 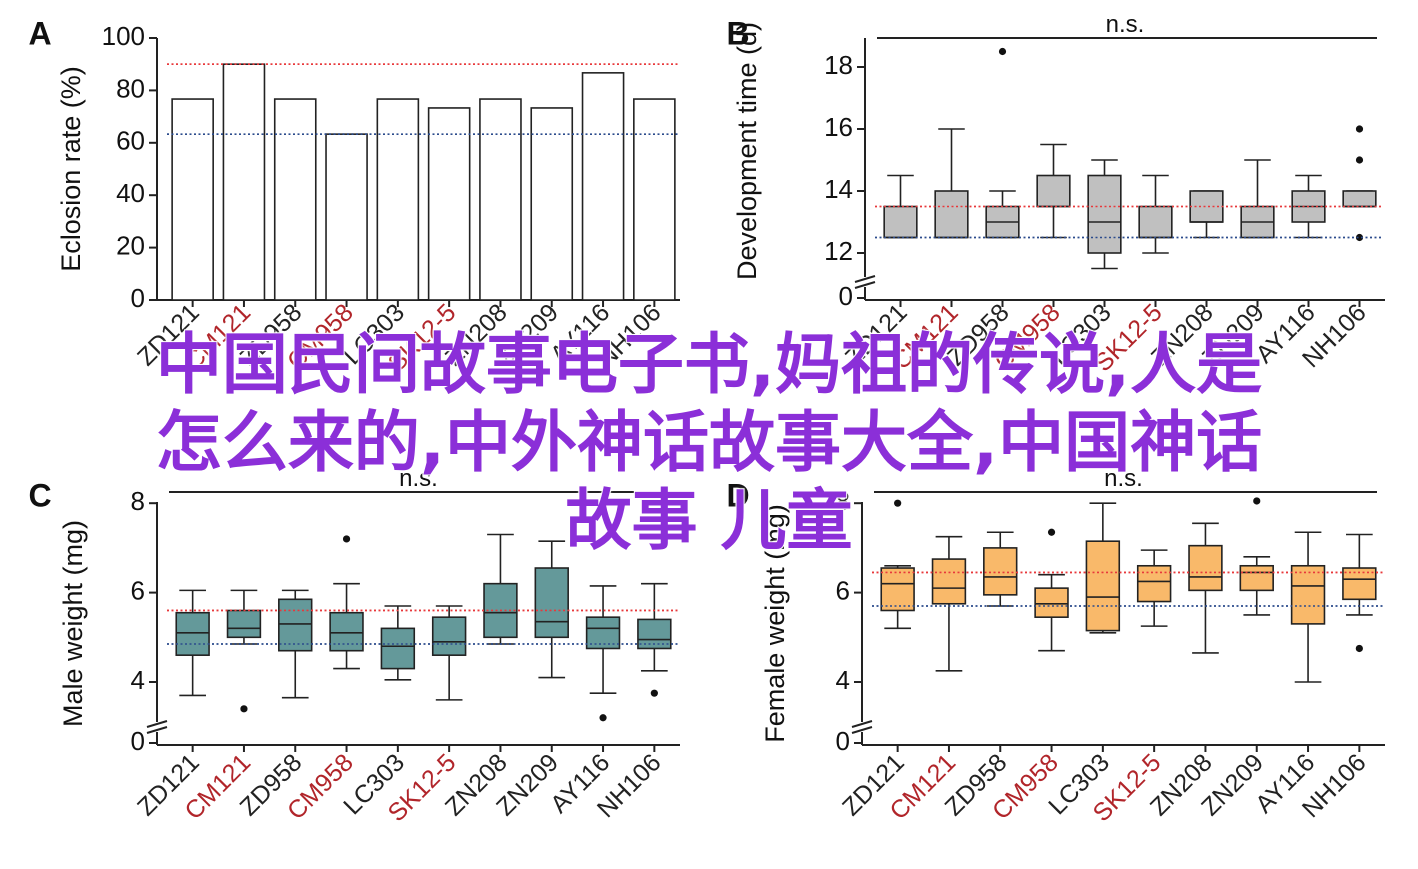 I want to click on y-tick-label: 20, so click(x=130, y=245).